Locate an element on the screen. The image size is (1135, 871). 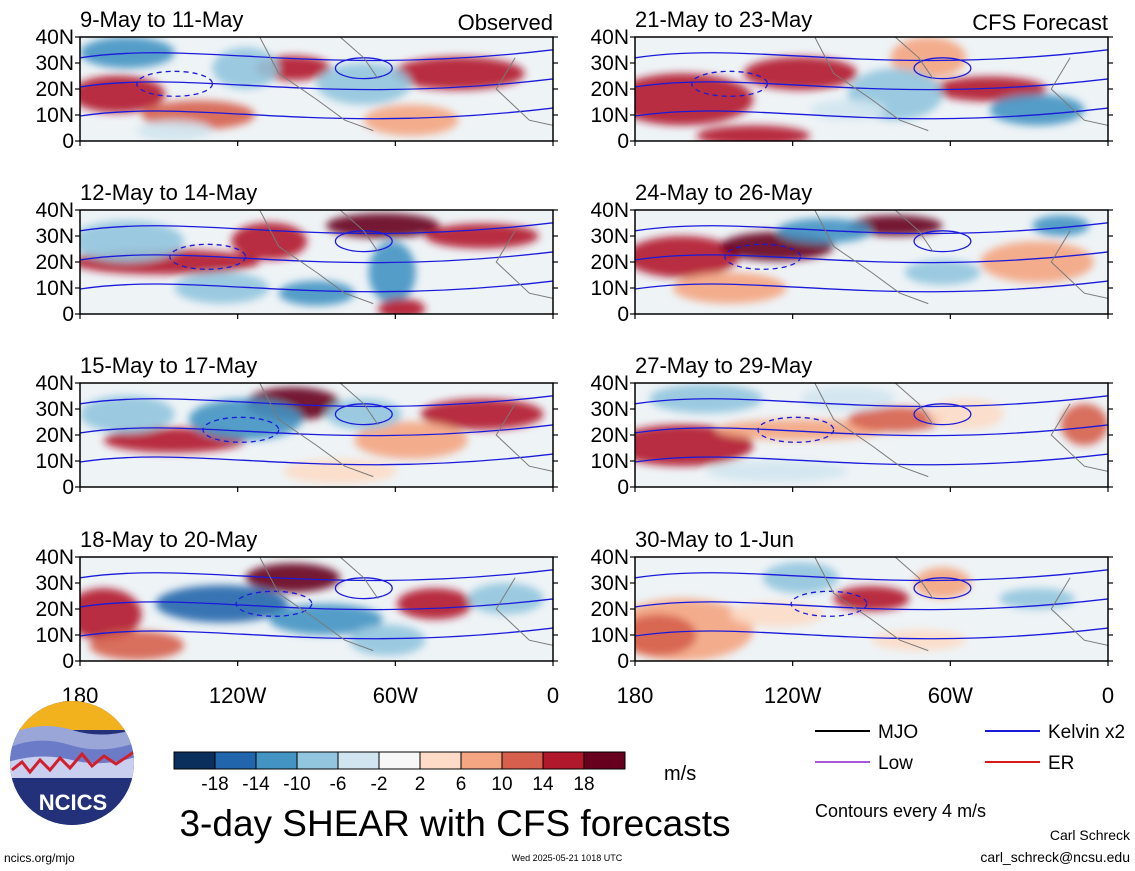
map-panel: 40N 30N 20N 10N 0 18-May to 20-May is located at coordinates (296, 600).